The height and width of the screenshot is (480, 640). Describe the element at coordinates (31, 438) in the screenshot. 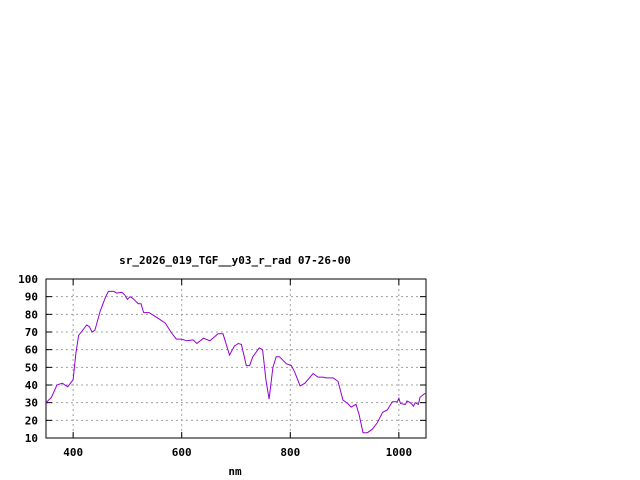

I see `y-tick-label: 10` at that location.